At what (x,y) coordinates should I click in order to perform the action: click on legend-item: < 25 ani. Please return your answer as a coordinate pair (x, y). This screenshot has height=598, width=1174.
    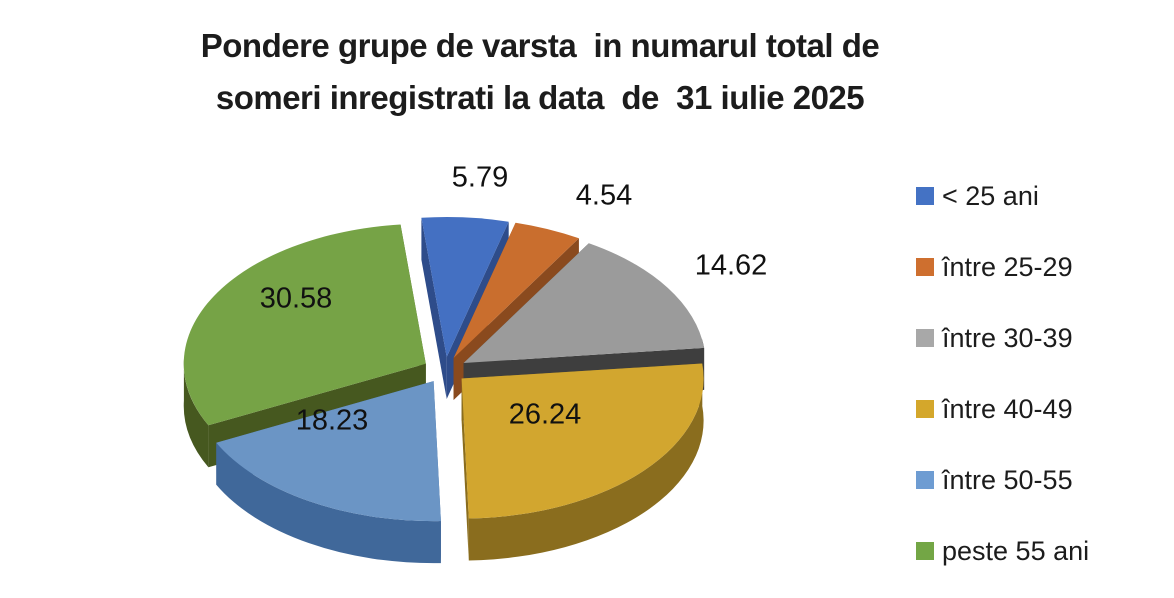
    Looking at the image, I should click on (1002, 196).